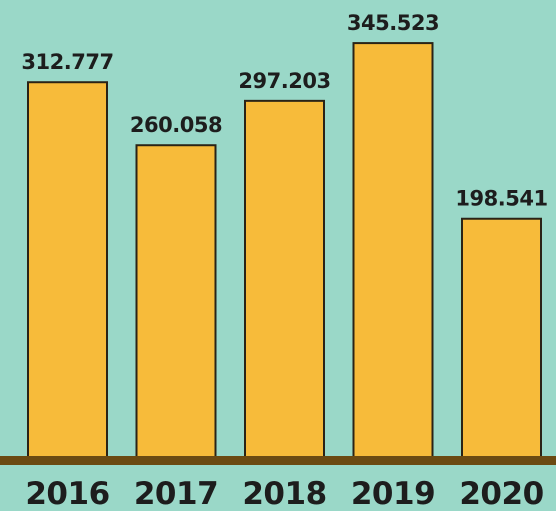 The width and height of the screenshot is (556, 511). Describe the element at coordinates (501, 199) in the screenshot. I see `value-label-2020: 198.541` at that location.